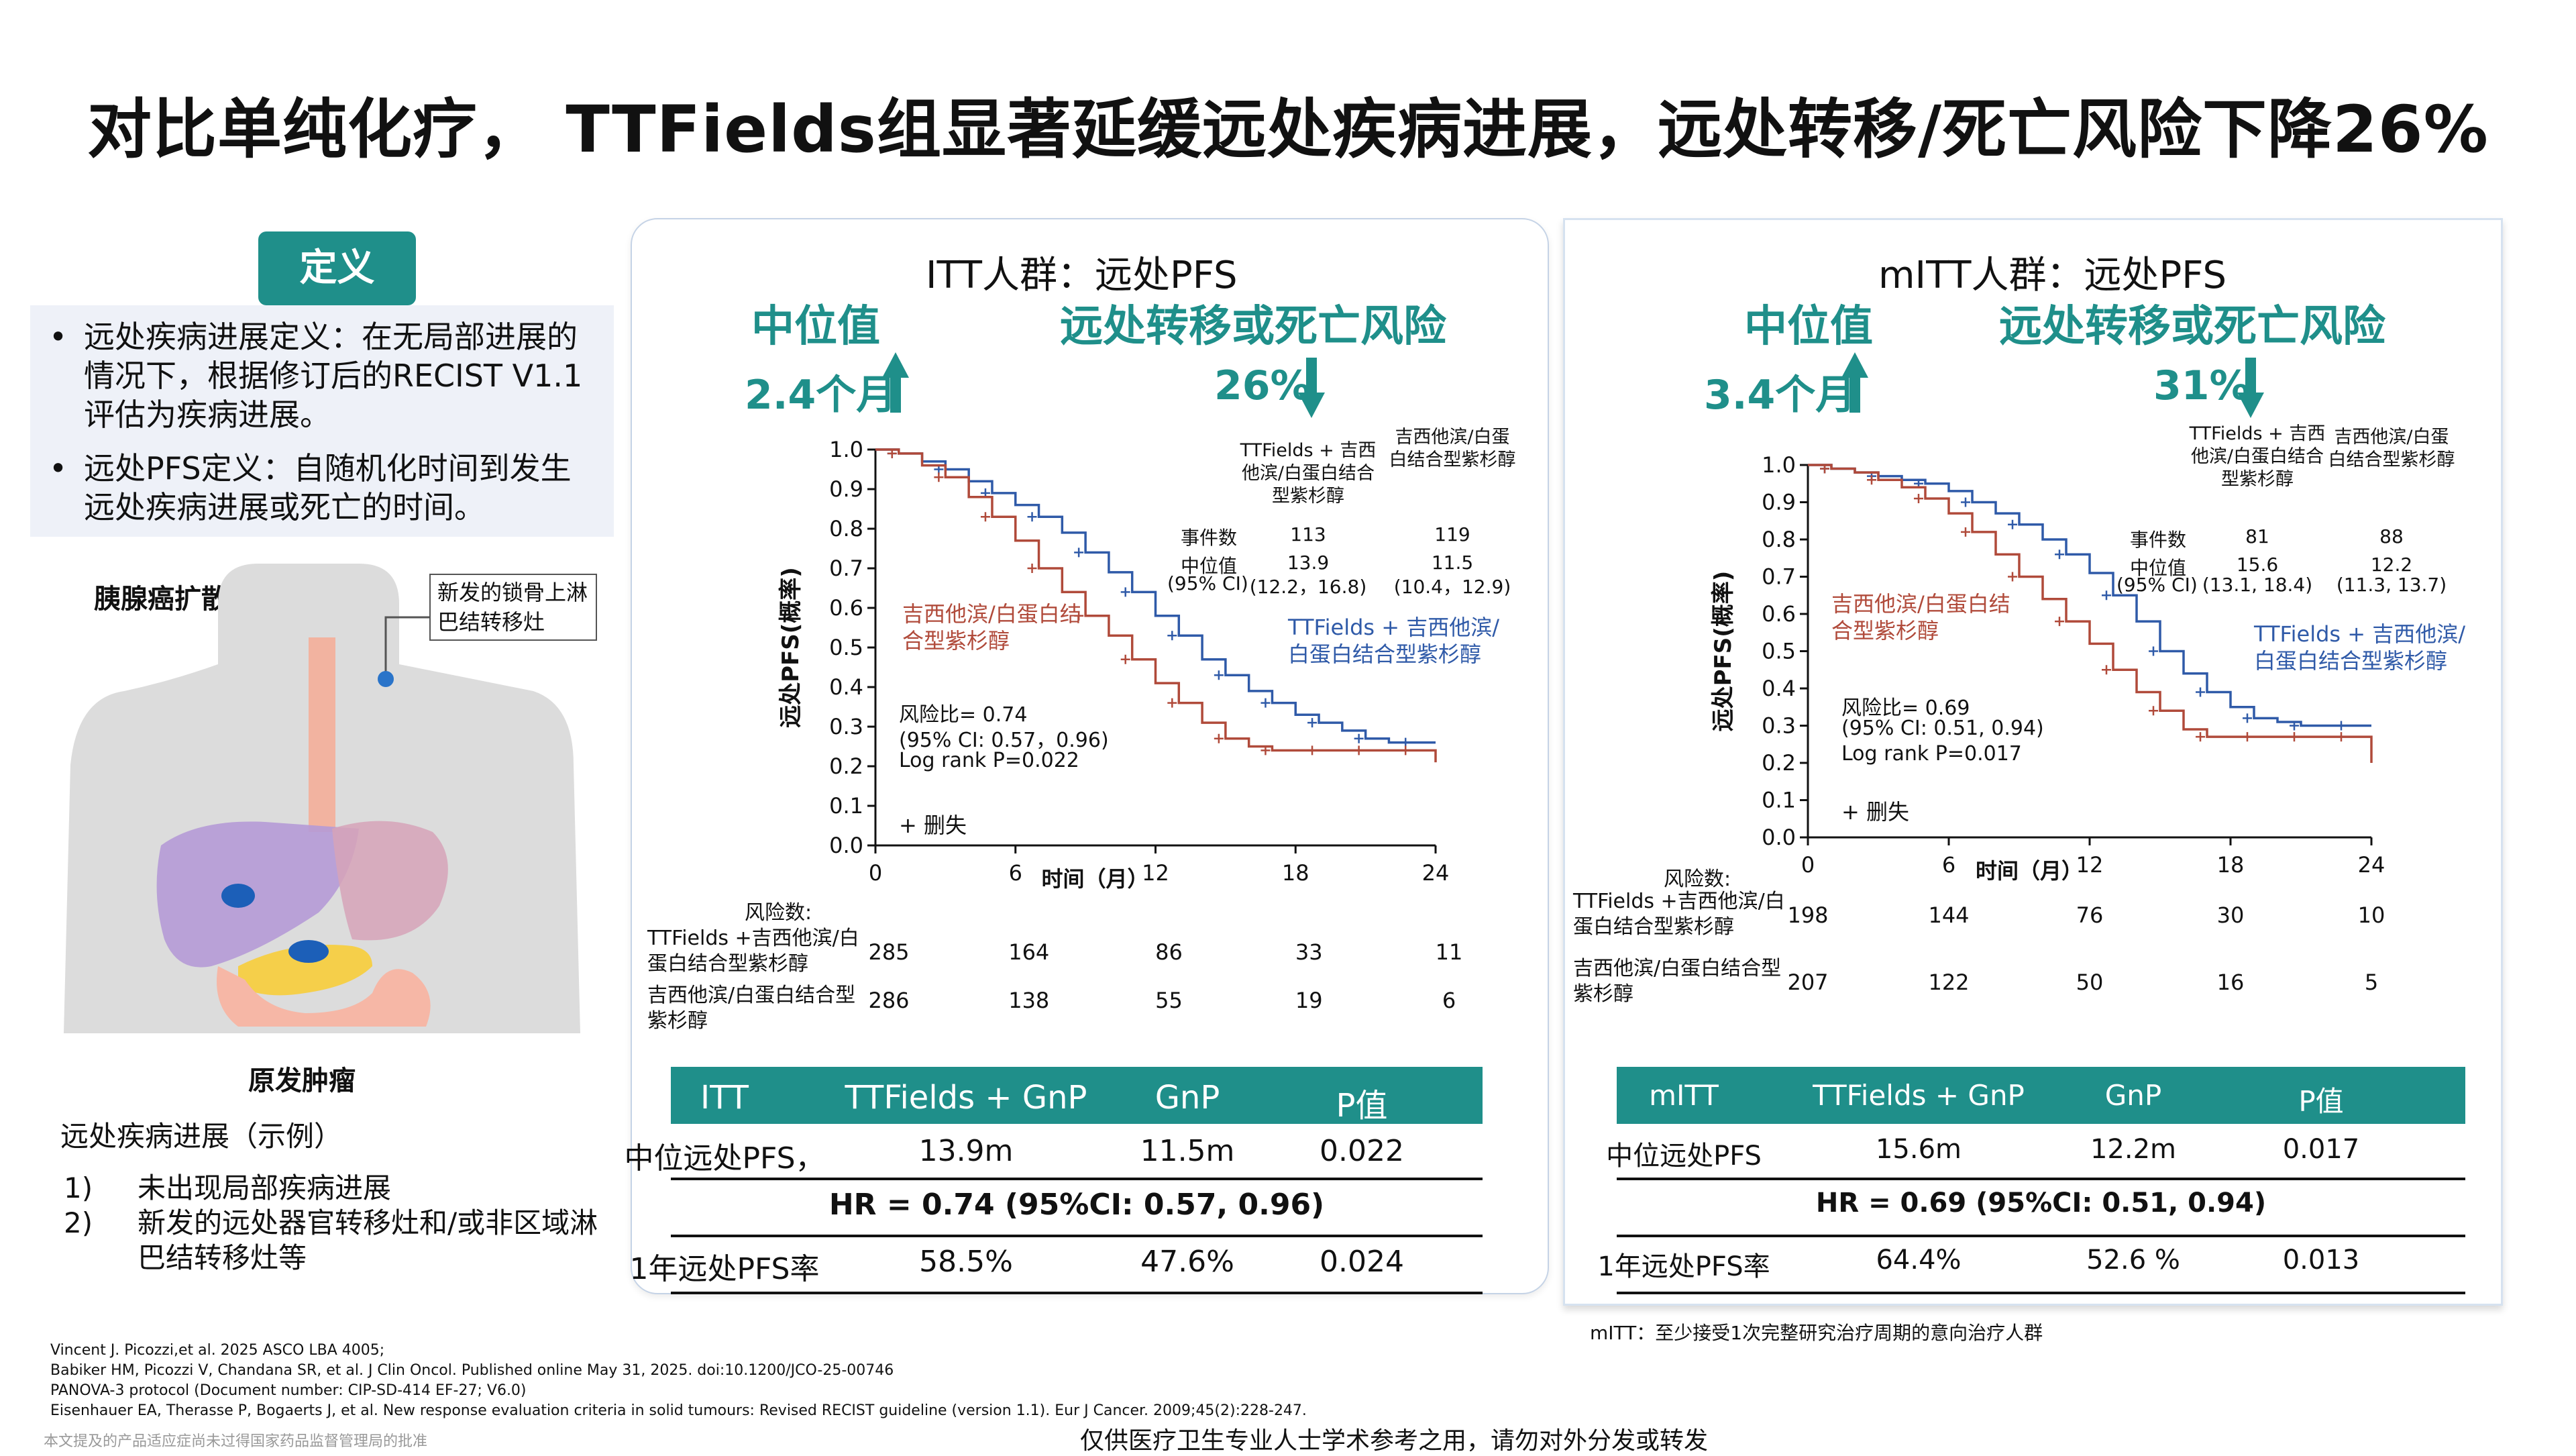 This screenshot has width=2576, height=1456. I want to click on summary-row-2-cell: 1年远处PFS率, so click(1683, 1267).